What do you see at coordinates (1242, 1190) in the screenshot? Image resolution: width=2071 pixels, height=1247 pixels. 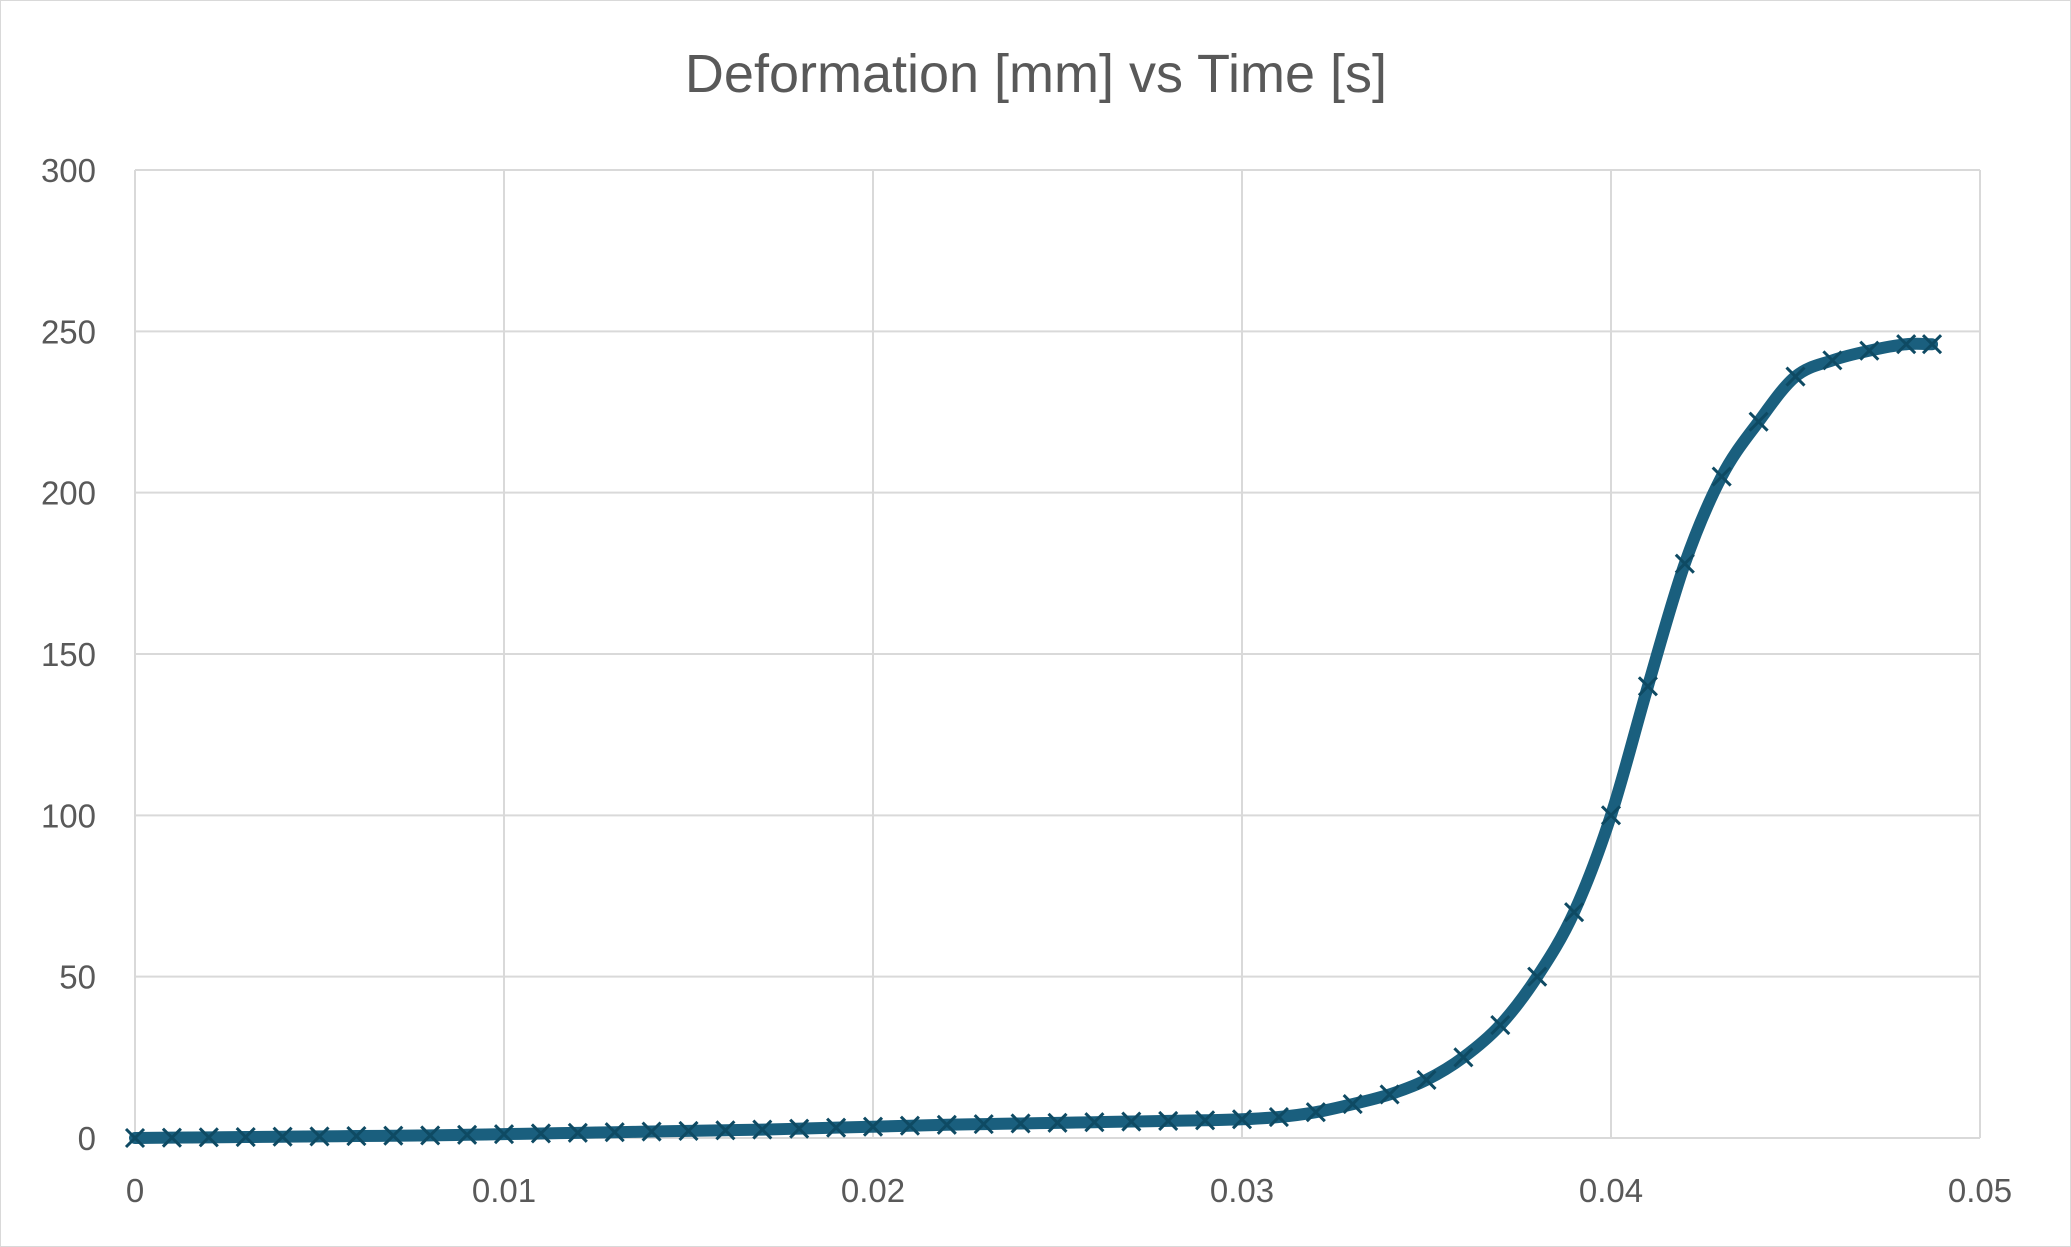 I see `x-tick-label: 0.03` at bounding box center [1242, 1190].